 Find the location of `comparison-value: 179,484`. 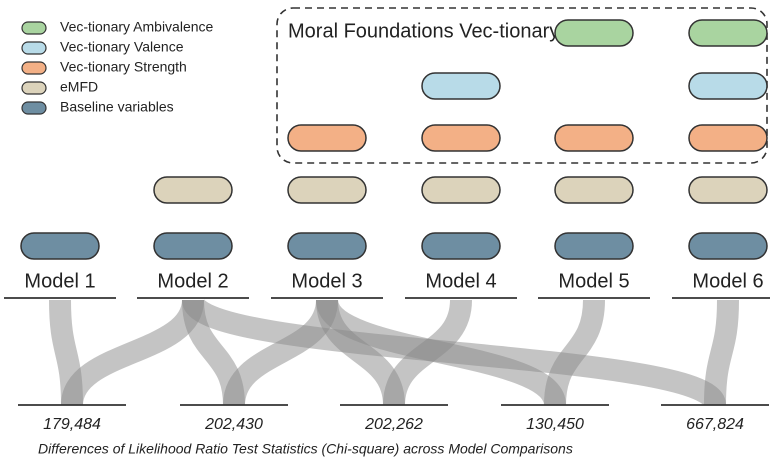

comparison-value: 179,484 is located at coordinates (72, 424).